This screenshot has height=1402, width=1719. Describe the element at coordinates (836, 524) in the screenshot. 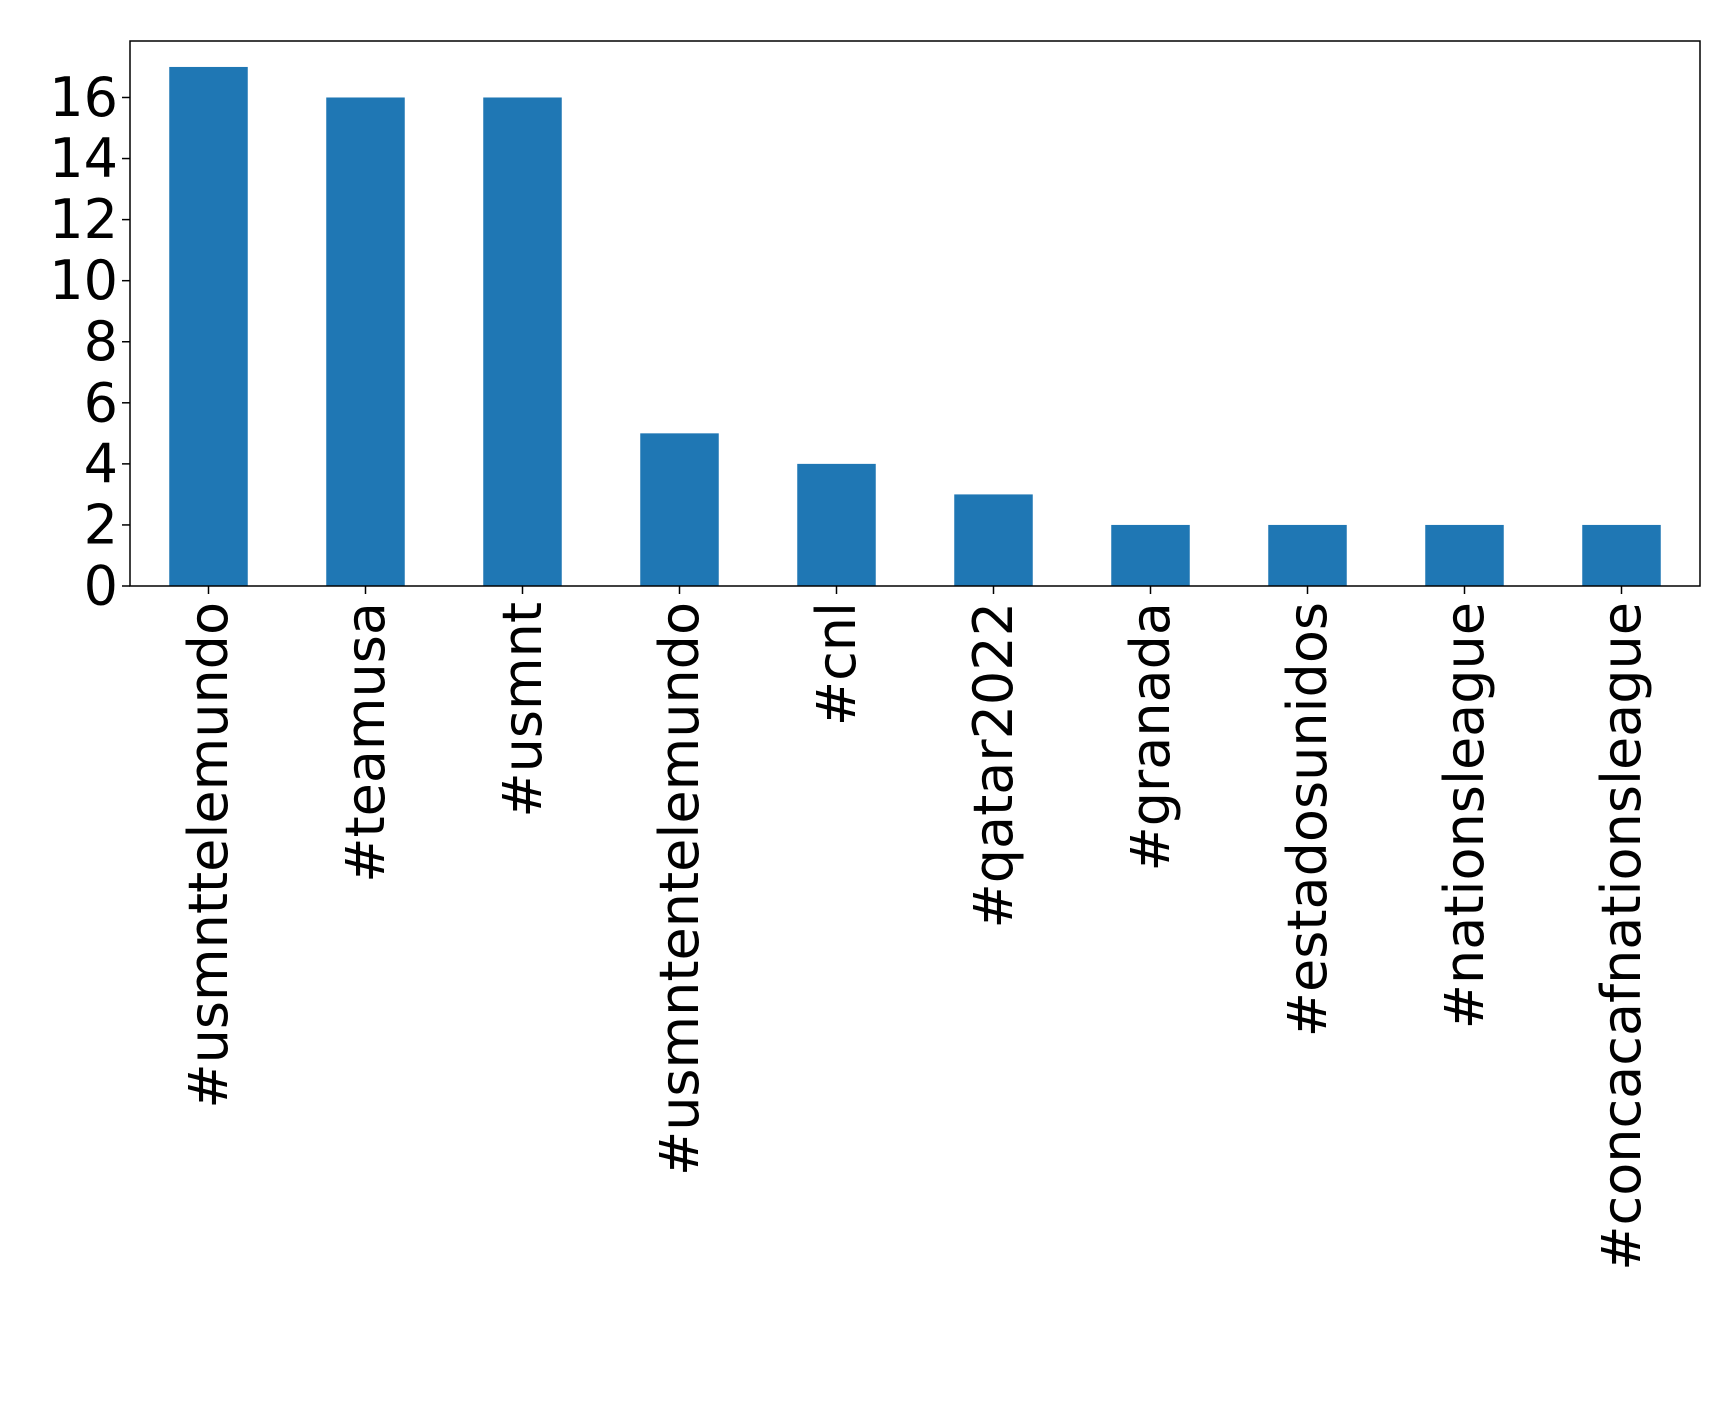

I see `bar-cnl` at that location.